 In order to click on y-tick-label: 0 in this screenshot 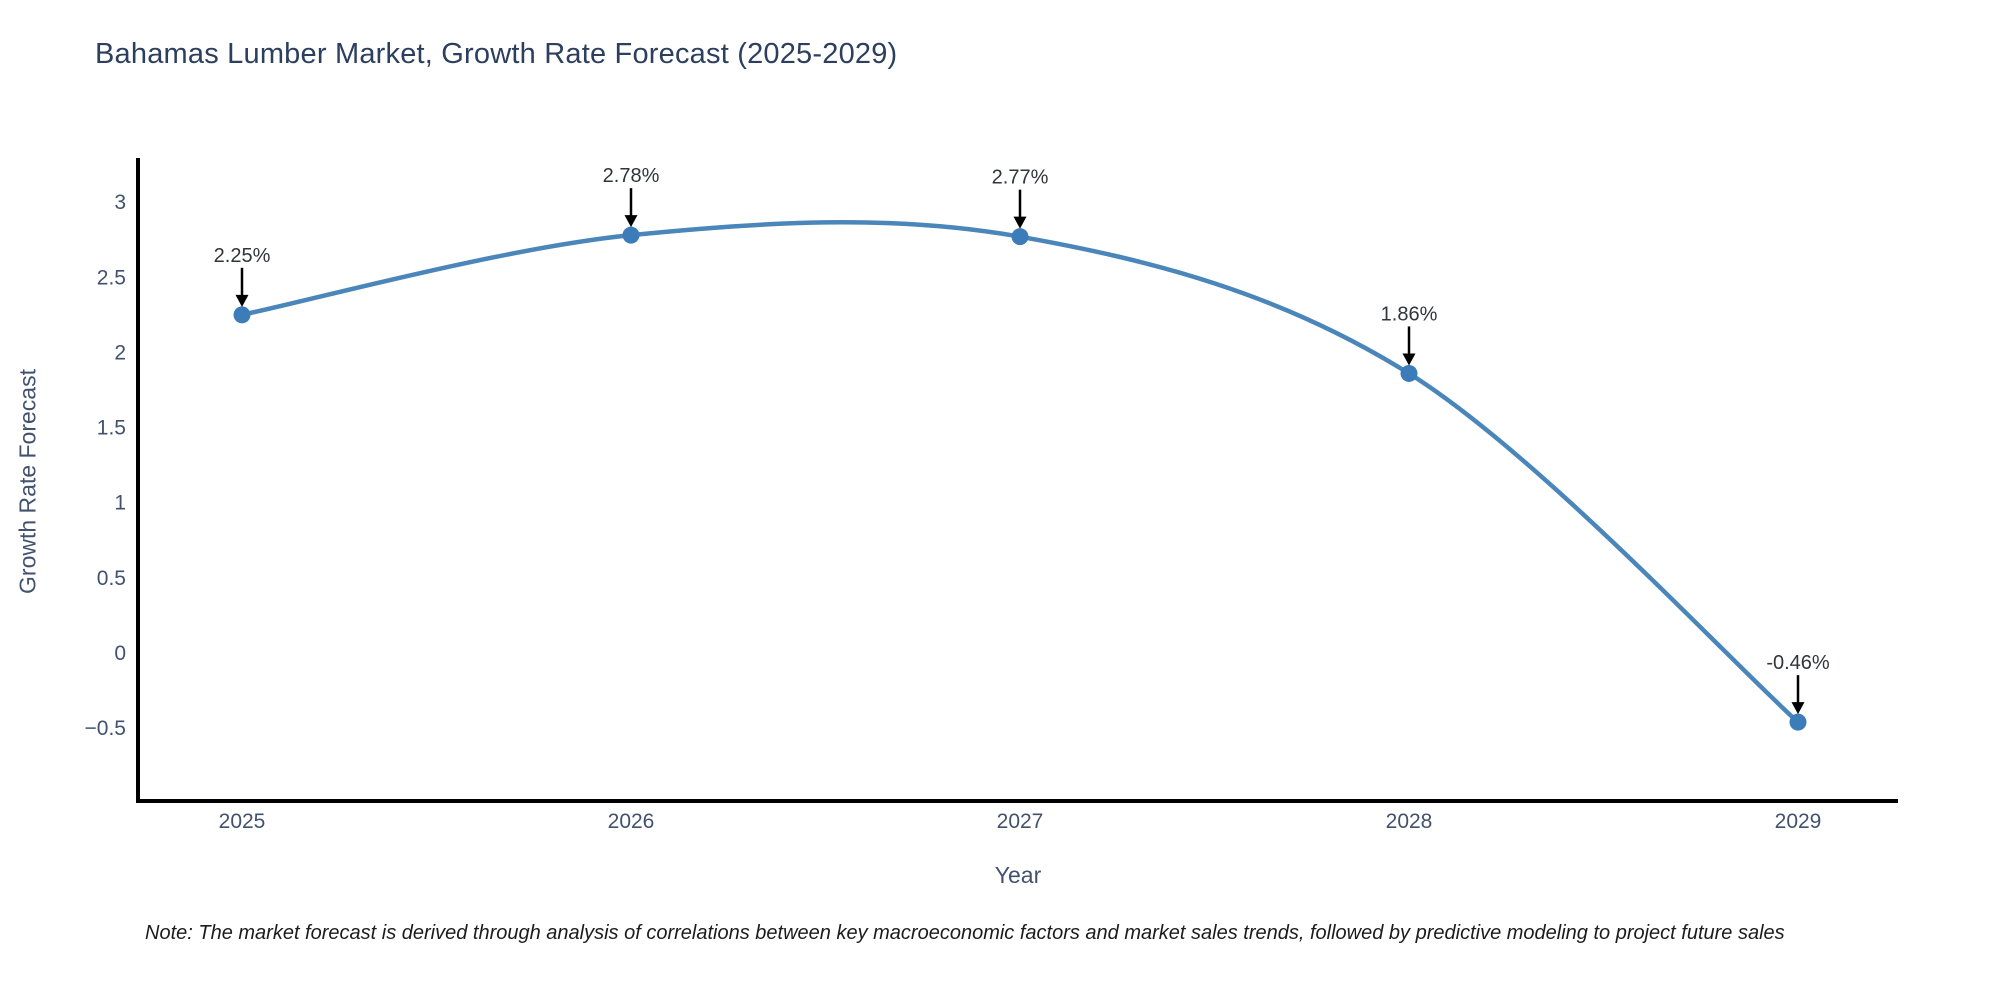, I will do `click(120, 653)`.